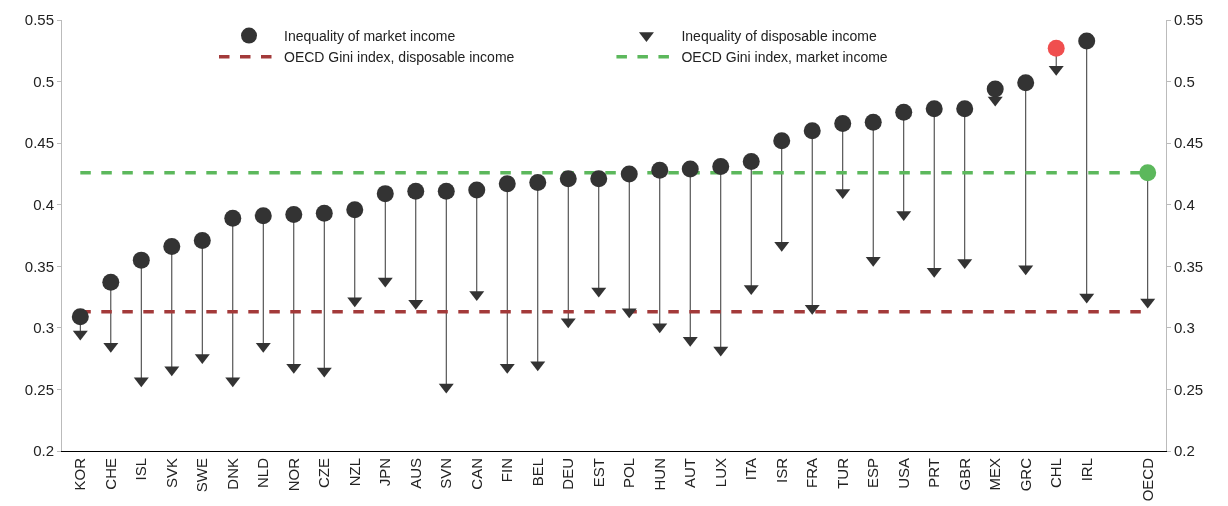 The image size is (1228, 506). What do you see at coordinates (354, 472) in the screenshot?
I see `x-tick-label: NZL` at bounding box center [354, 472].